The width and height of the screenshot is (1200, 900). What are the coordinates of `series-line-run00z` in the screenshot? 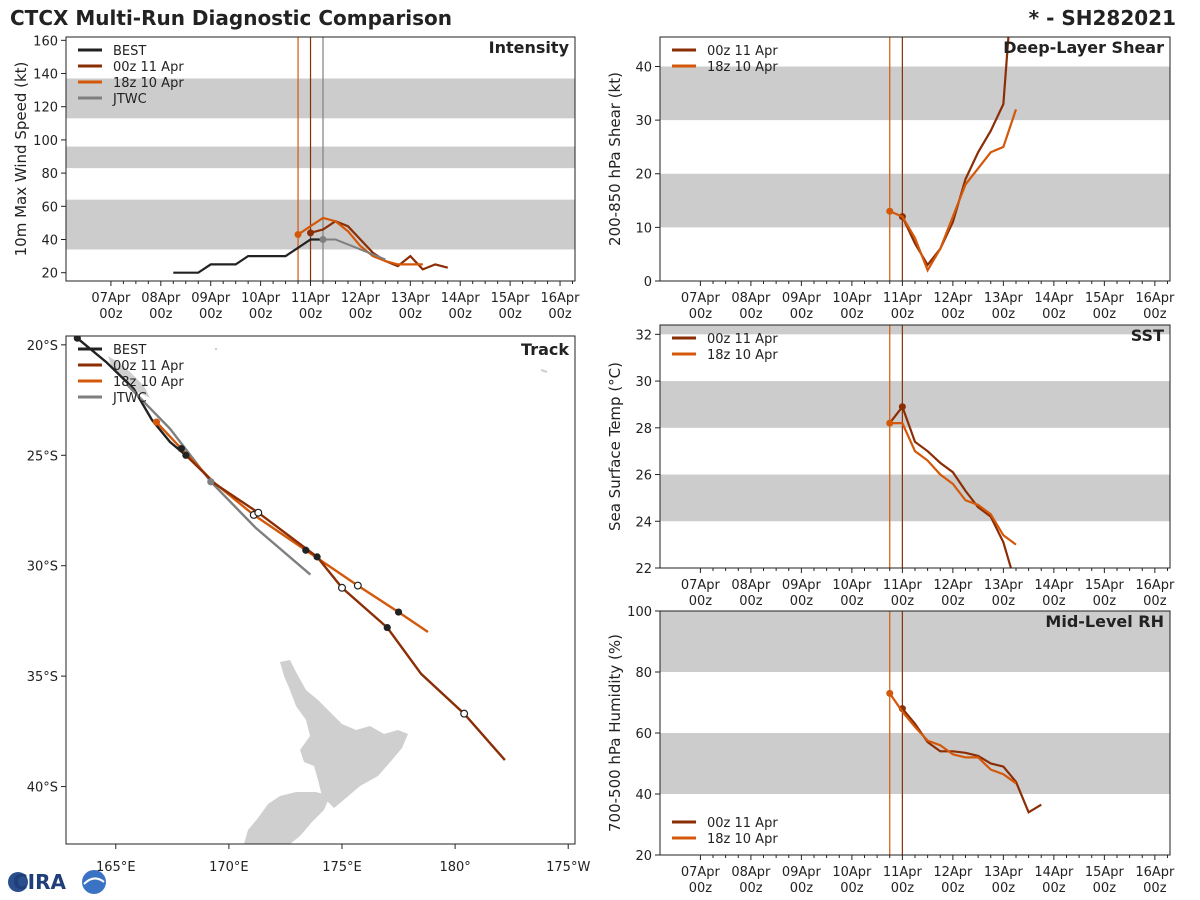 It's located at (950, 486).